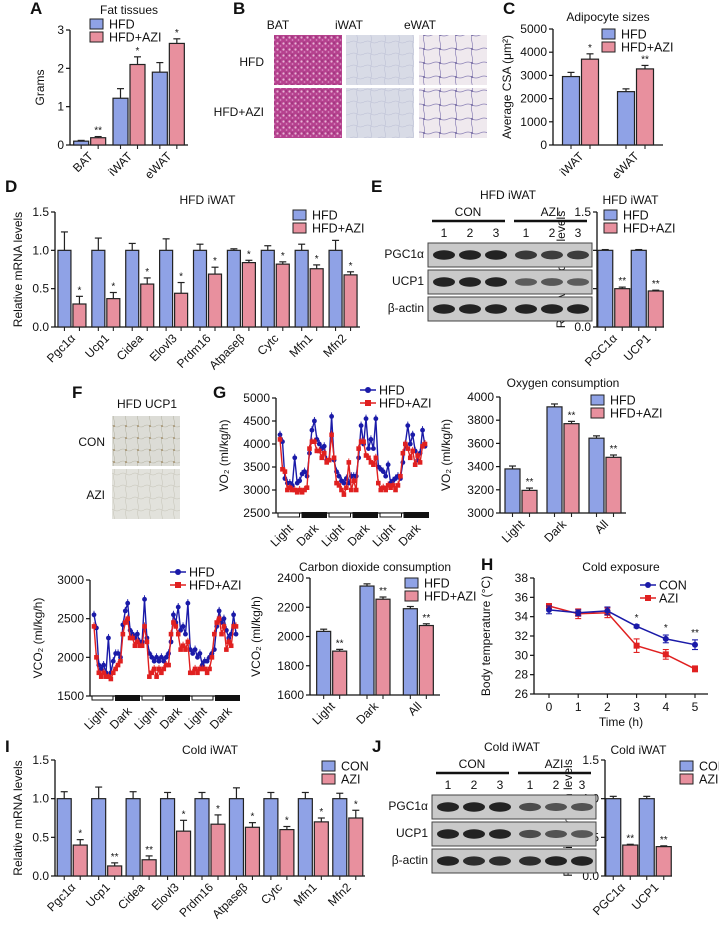 This screenshot has width=719, height=927. Describe the element at coordinates (550, 212) in the screenshot. I see `blot-group-label: AZI` at that location.